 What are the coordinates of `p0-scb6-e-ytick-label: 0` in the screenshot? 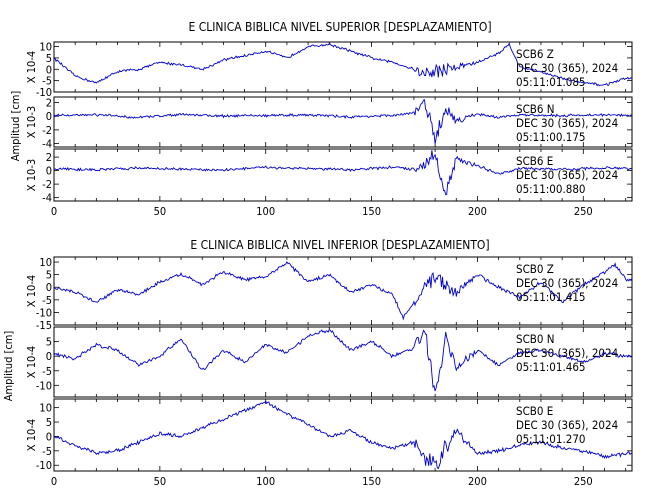 It's located at (49, 171).